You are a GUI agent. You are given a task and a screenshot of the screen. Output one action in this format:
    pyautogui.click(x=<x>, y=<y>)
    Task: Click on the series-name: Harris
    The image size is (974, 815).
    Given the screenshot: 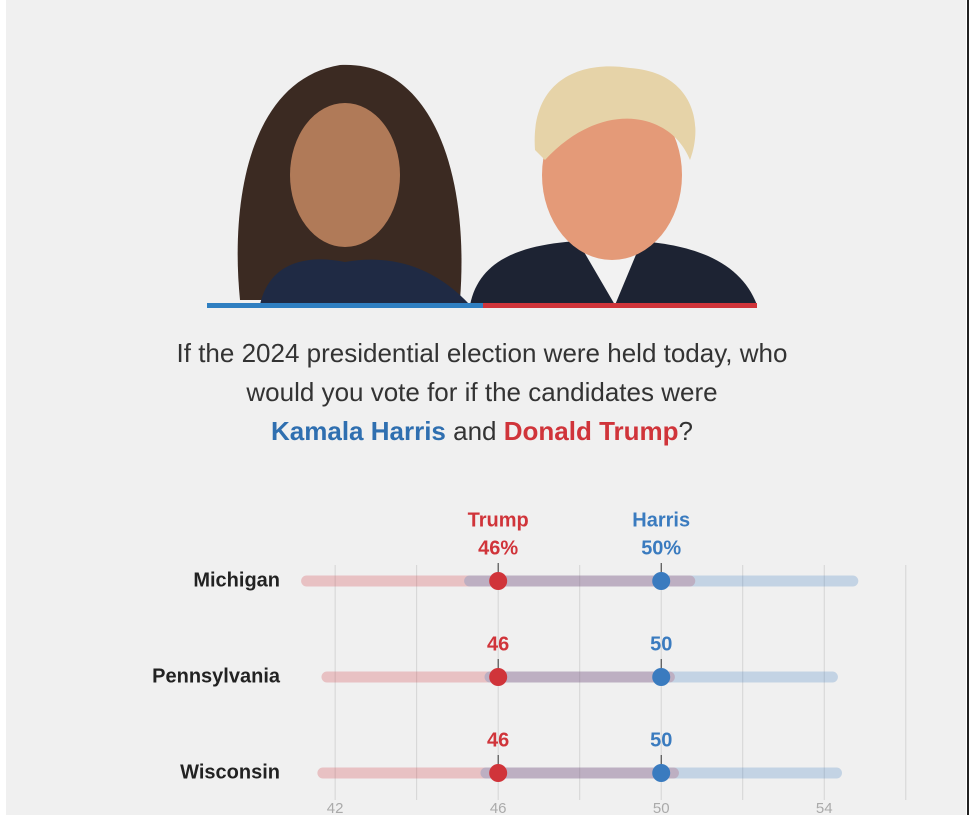 What is the action you would take?
    pyautogui.click(x=661, y=520)
    